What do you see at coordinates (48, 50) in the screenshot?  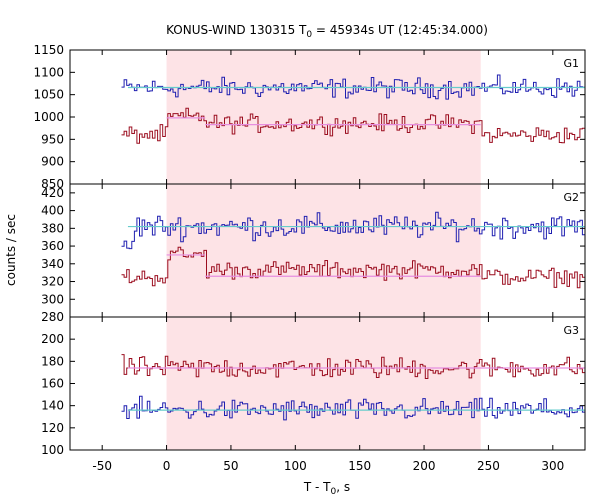 I see `y-tick-label: 1150` at bounding box center [48, 50].